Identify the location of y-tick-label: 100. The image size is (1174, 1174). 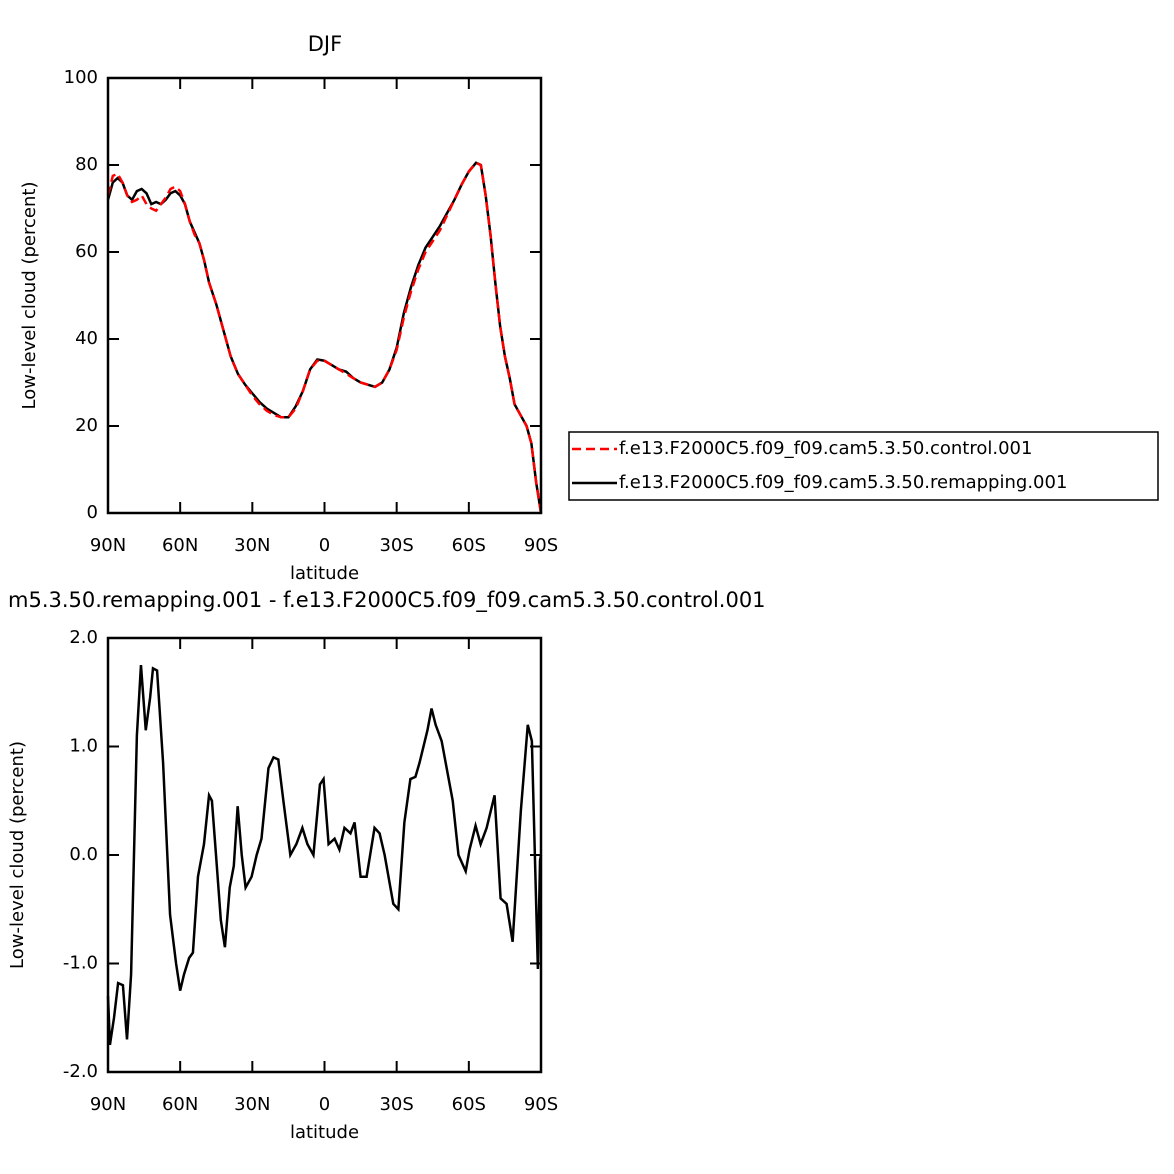
(81, 77).